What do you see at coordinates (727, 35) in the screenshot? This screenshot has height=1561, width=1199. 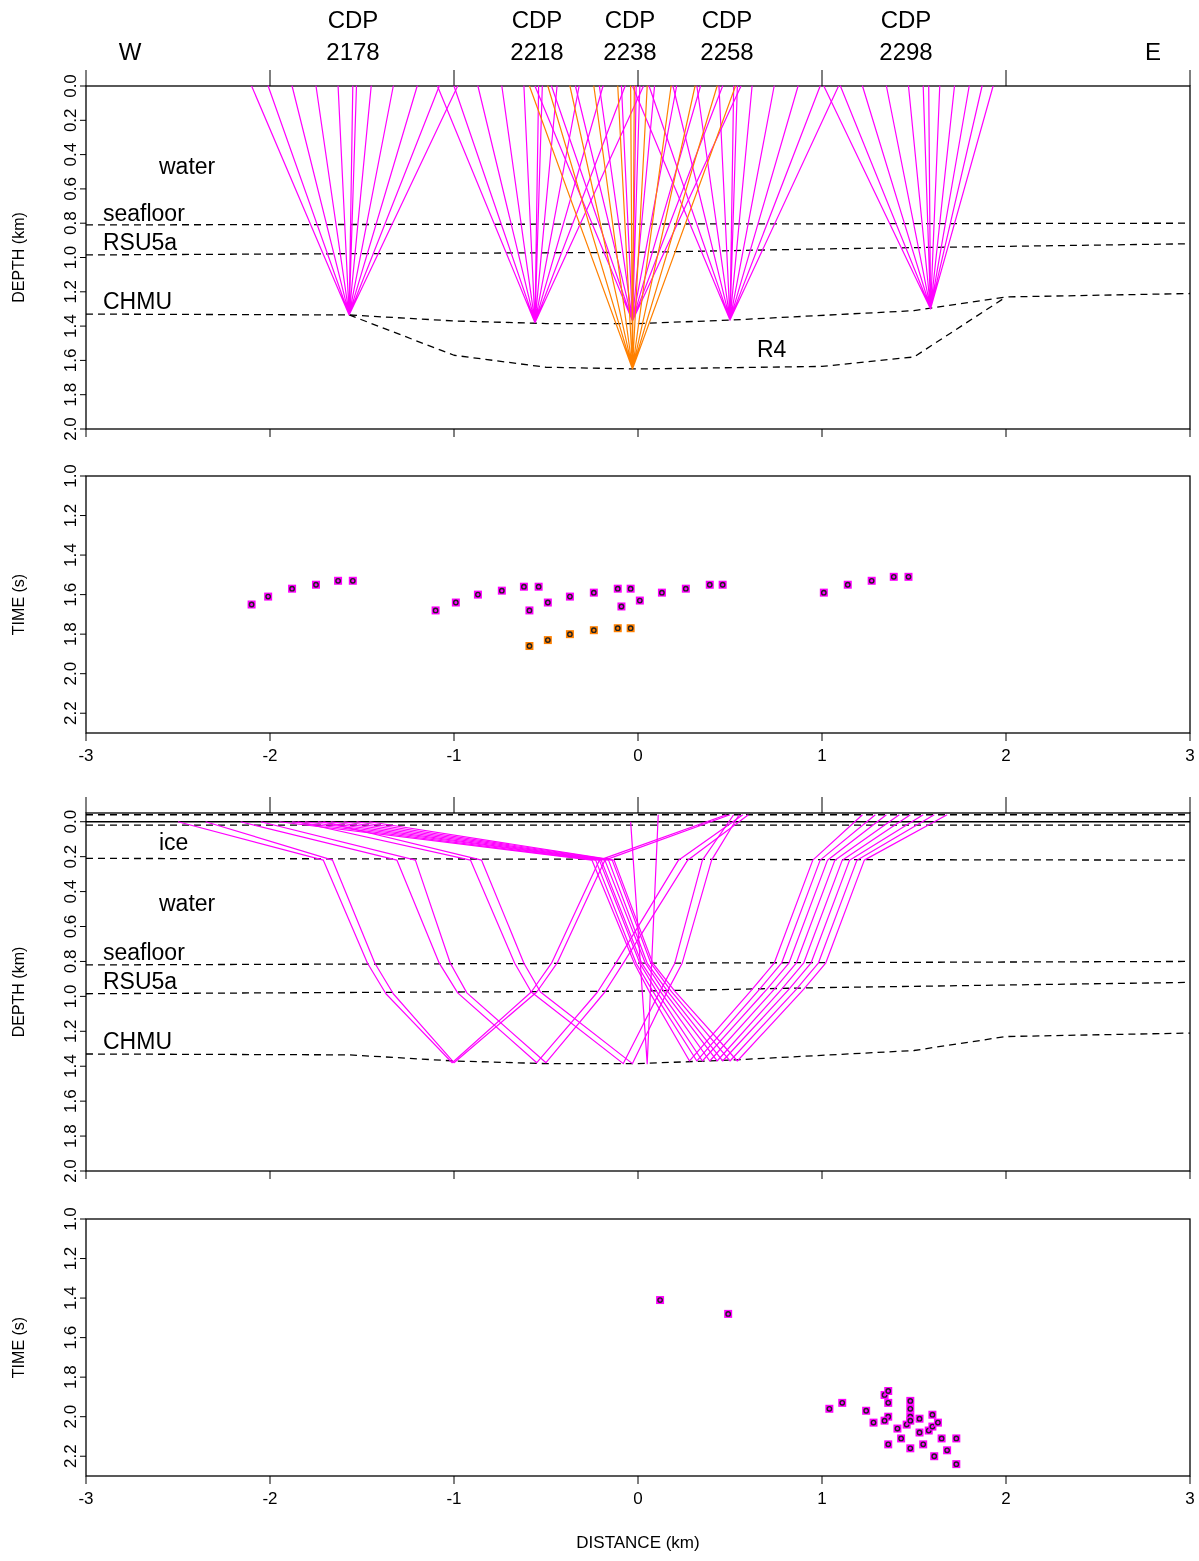 I see `text: CDP 2258` at bounding box center [727, 35].